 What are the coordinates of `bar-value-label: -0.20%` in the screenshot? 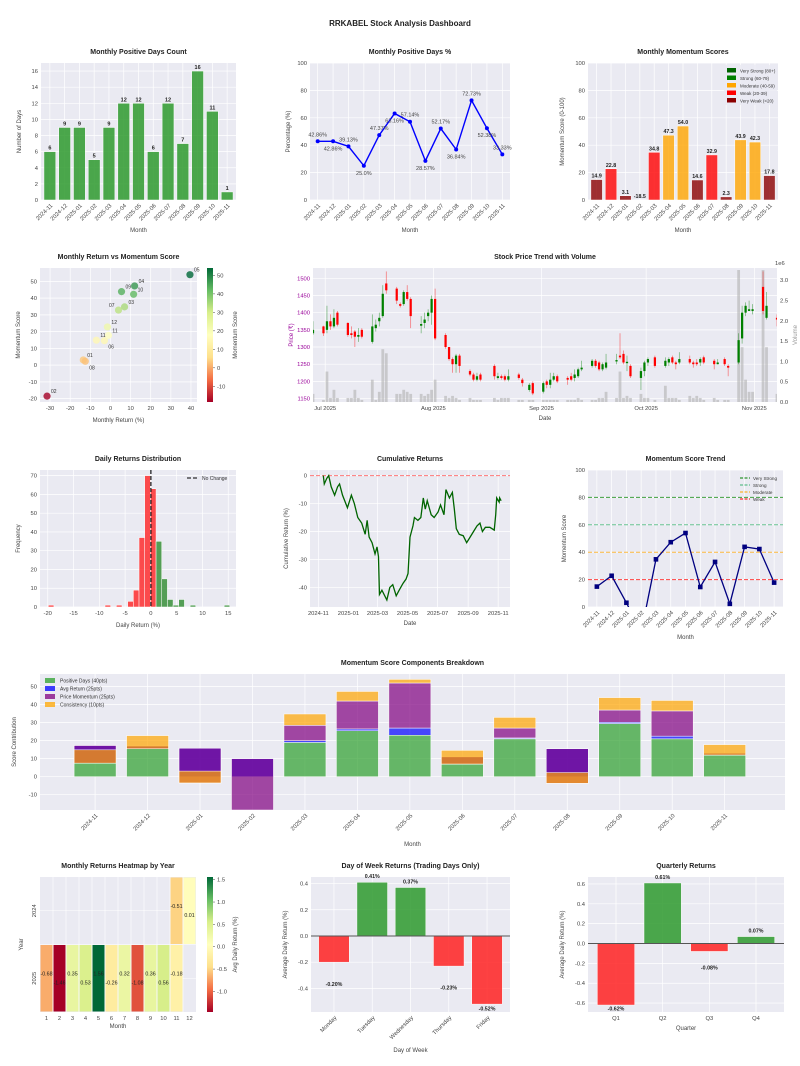 It's located at (334, 985).